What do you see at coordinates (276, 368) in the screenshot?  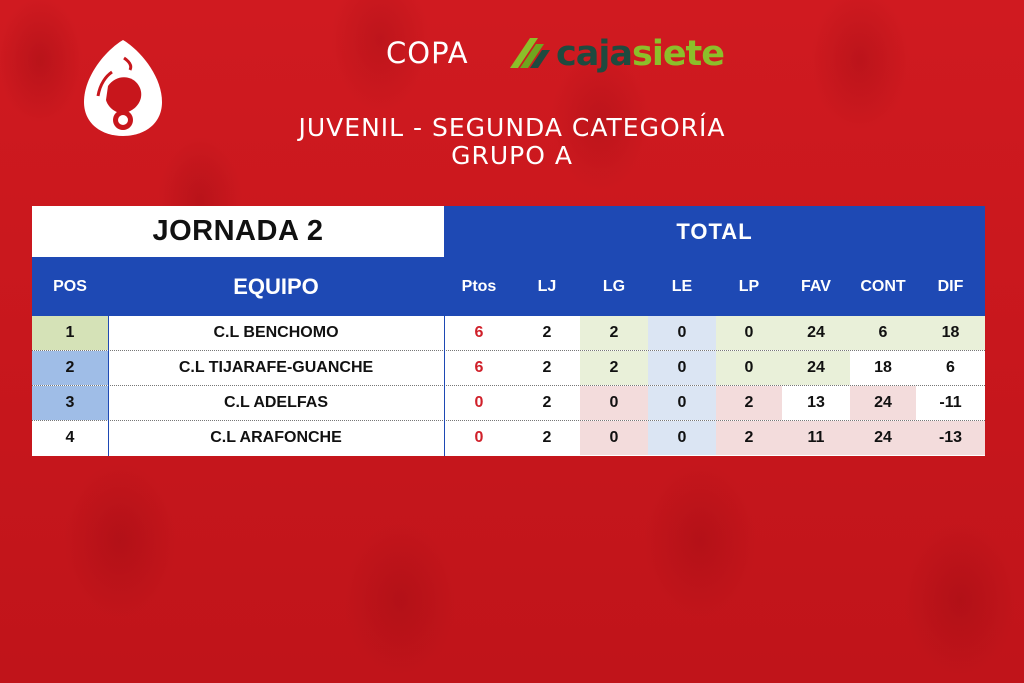 I see `cell-team: C.L TIJARAFE-GUANCHE` at bounding box center [276, 368].